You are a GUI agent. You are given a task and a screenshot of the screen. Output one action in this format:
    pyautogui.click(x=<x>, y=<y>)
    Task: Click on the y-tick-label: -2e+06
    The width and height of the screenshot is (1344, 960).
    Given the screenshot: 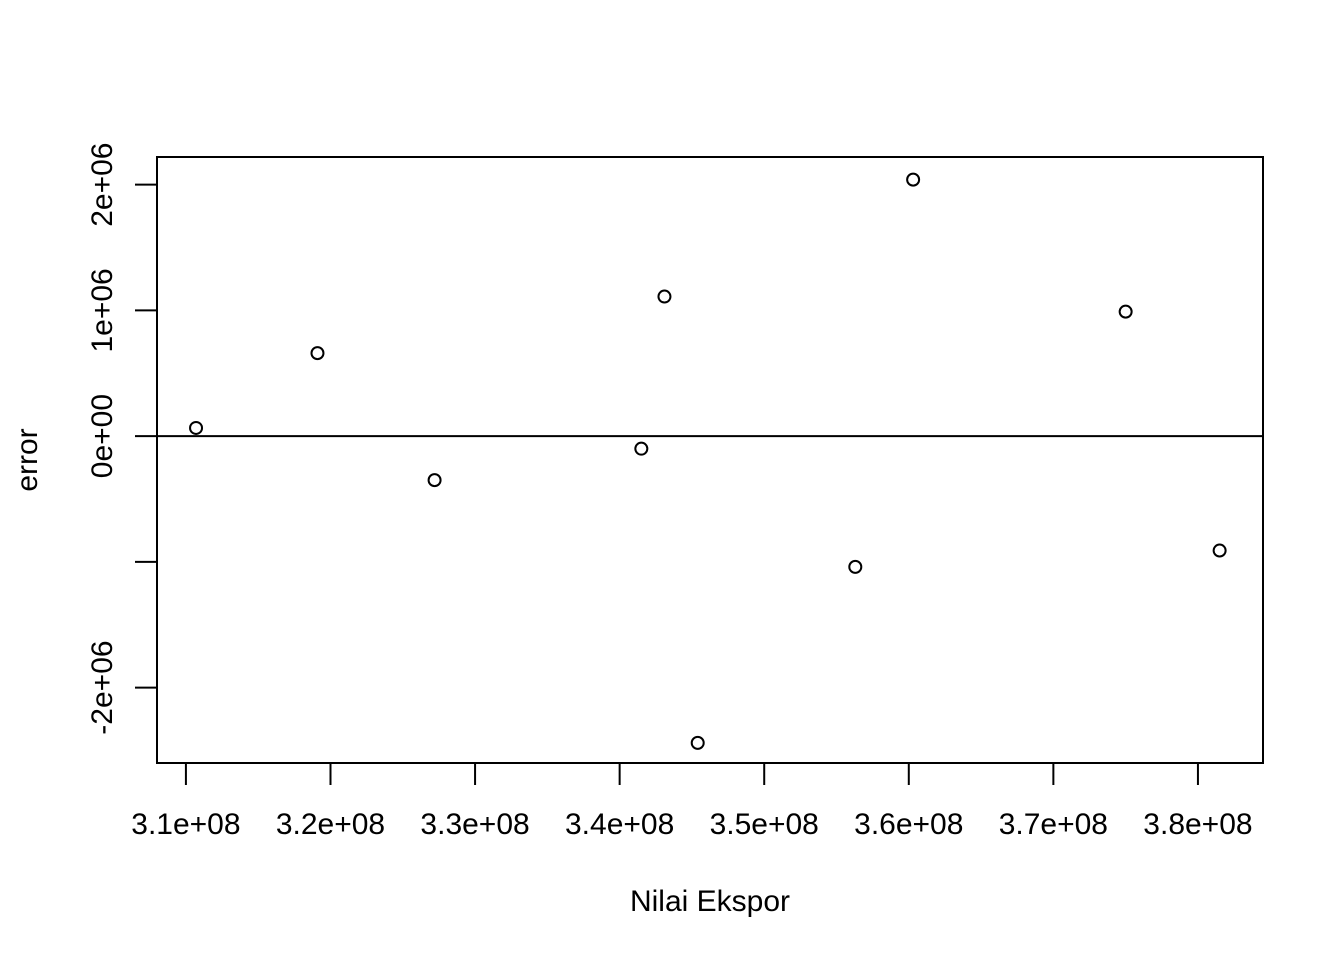 What is the action you would take?
    pyautogui.click(x=102, y=687)
    